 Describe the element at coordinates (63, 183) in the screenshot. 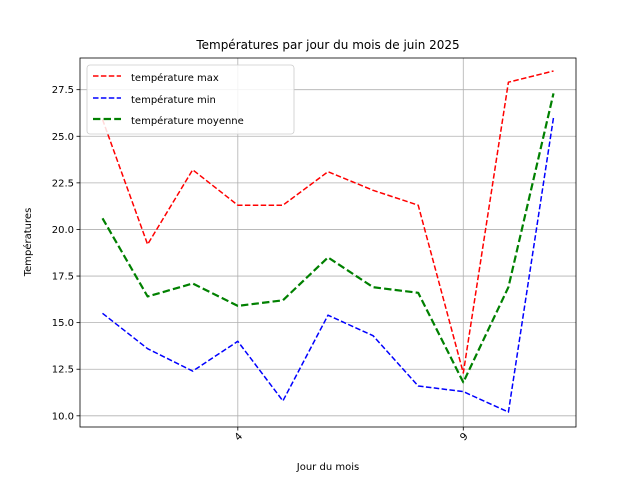

I see `y-tick-label: 22.5` at that location.